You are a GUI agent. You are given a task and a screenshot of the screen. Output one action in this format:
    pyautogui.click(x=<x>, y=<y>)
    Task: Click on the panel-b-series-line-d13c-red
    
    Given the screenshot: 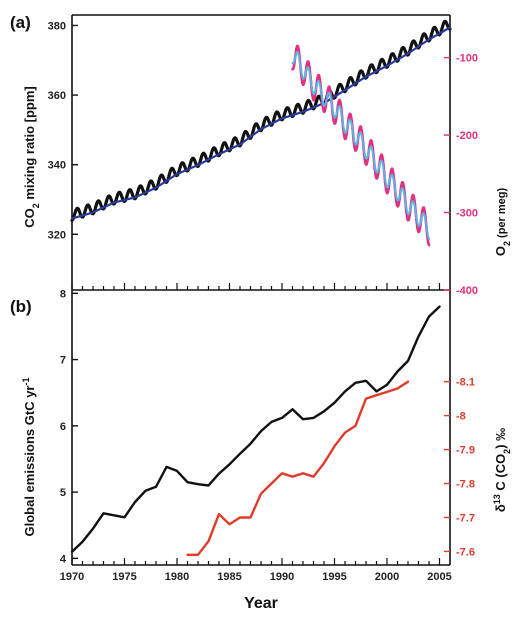 What is the action you would take?
    pyautogui.click(x=298, y=468)
    